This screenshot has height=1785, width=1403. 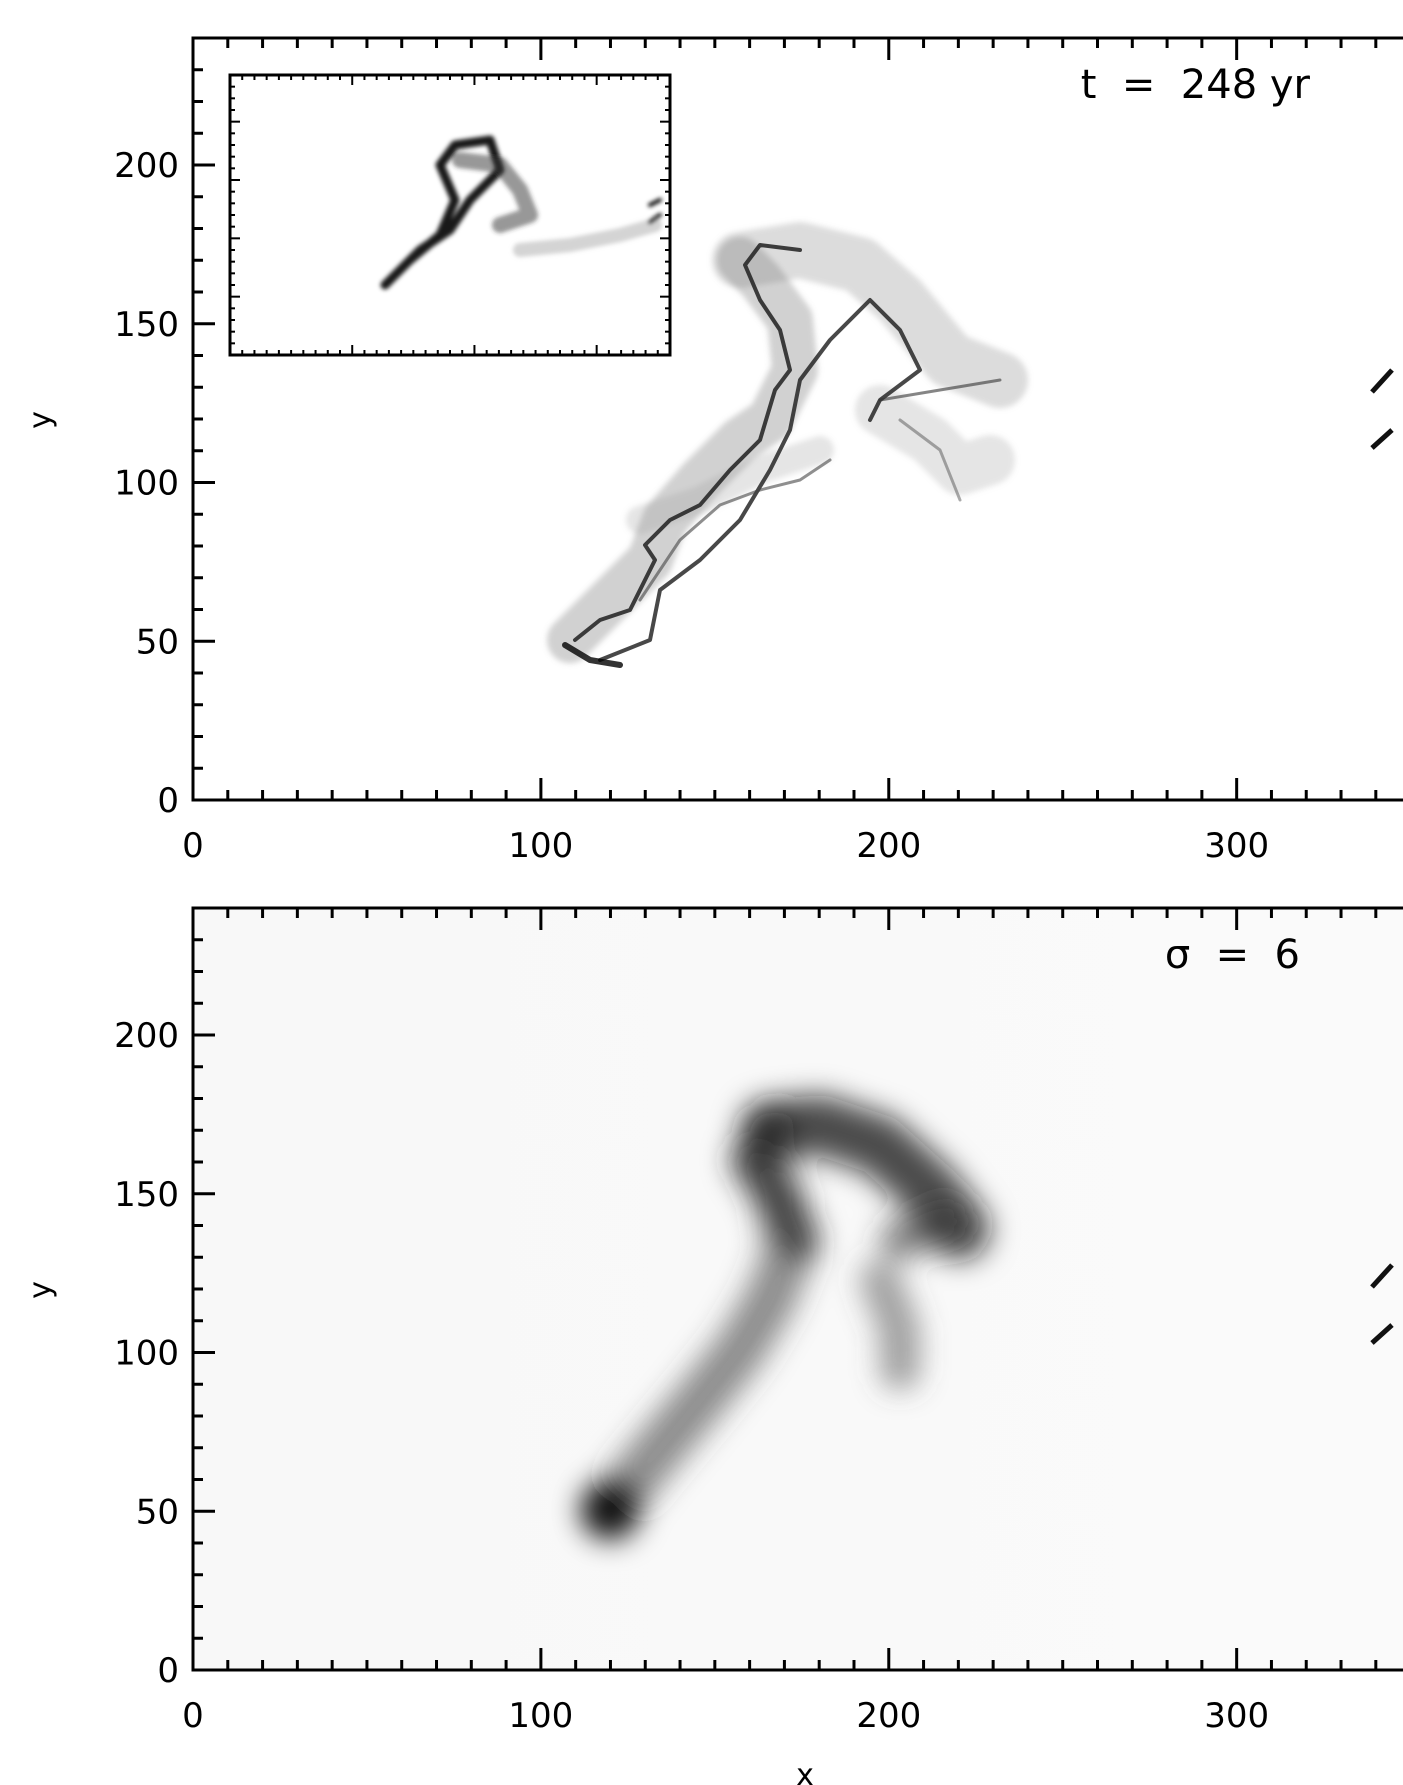 I want to click on bottom-panel-image, so click(x=785, y=1317).